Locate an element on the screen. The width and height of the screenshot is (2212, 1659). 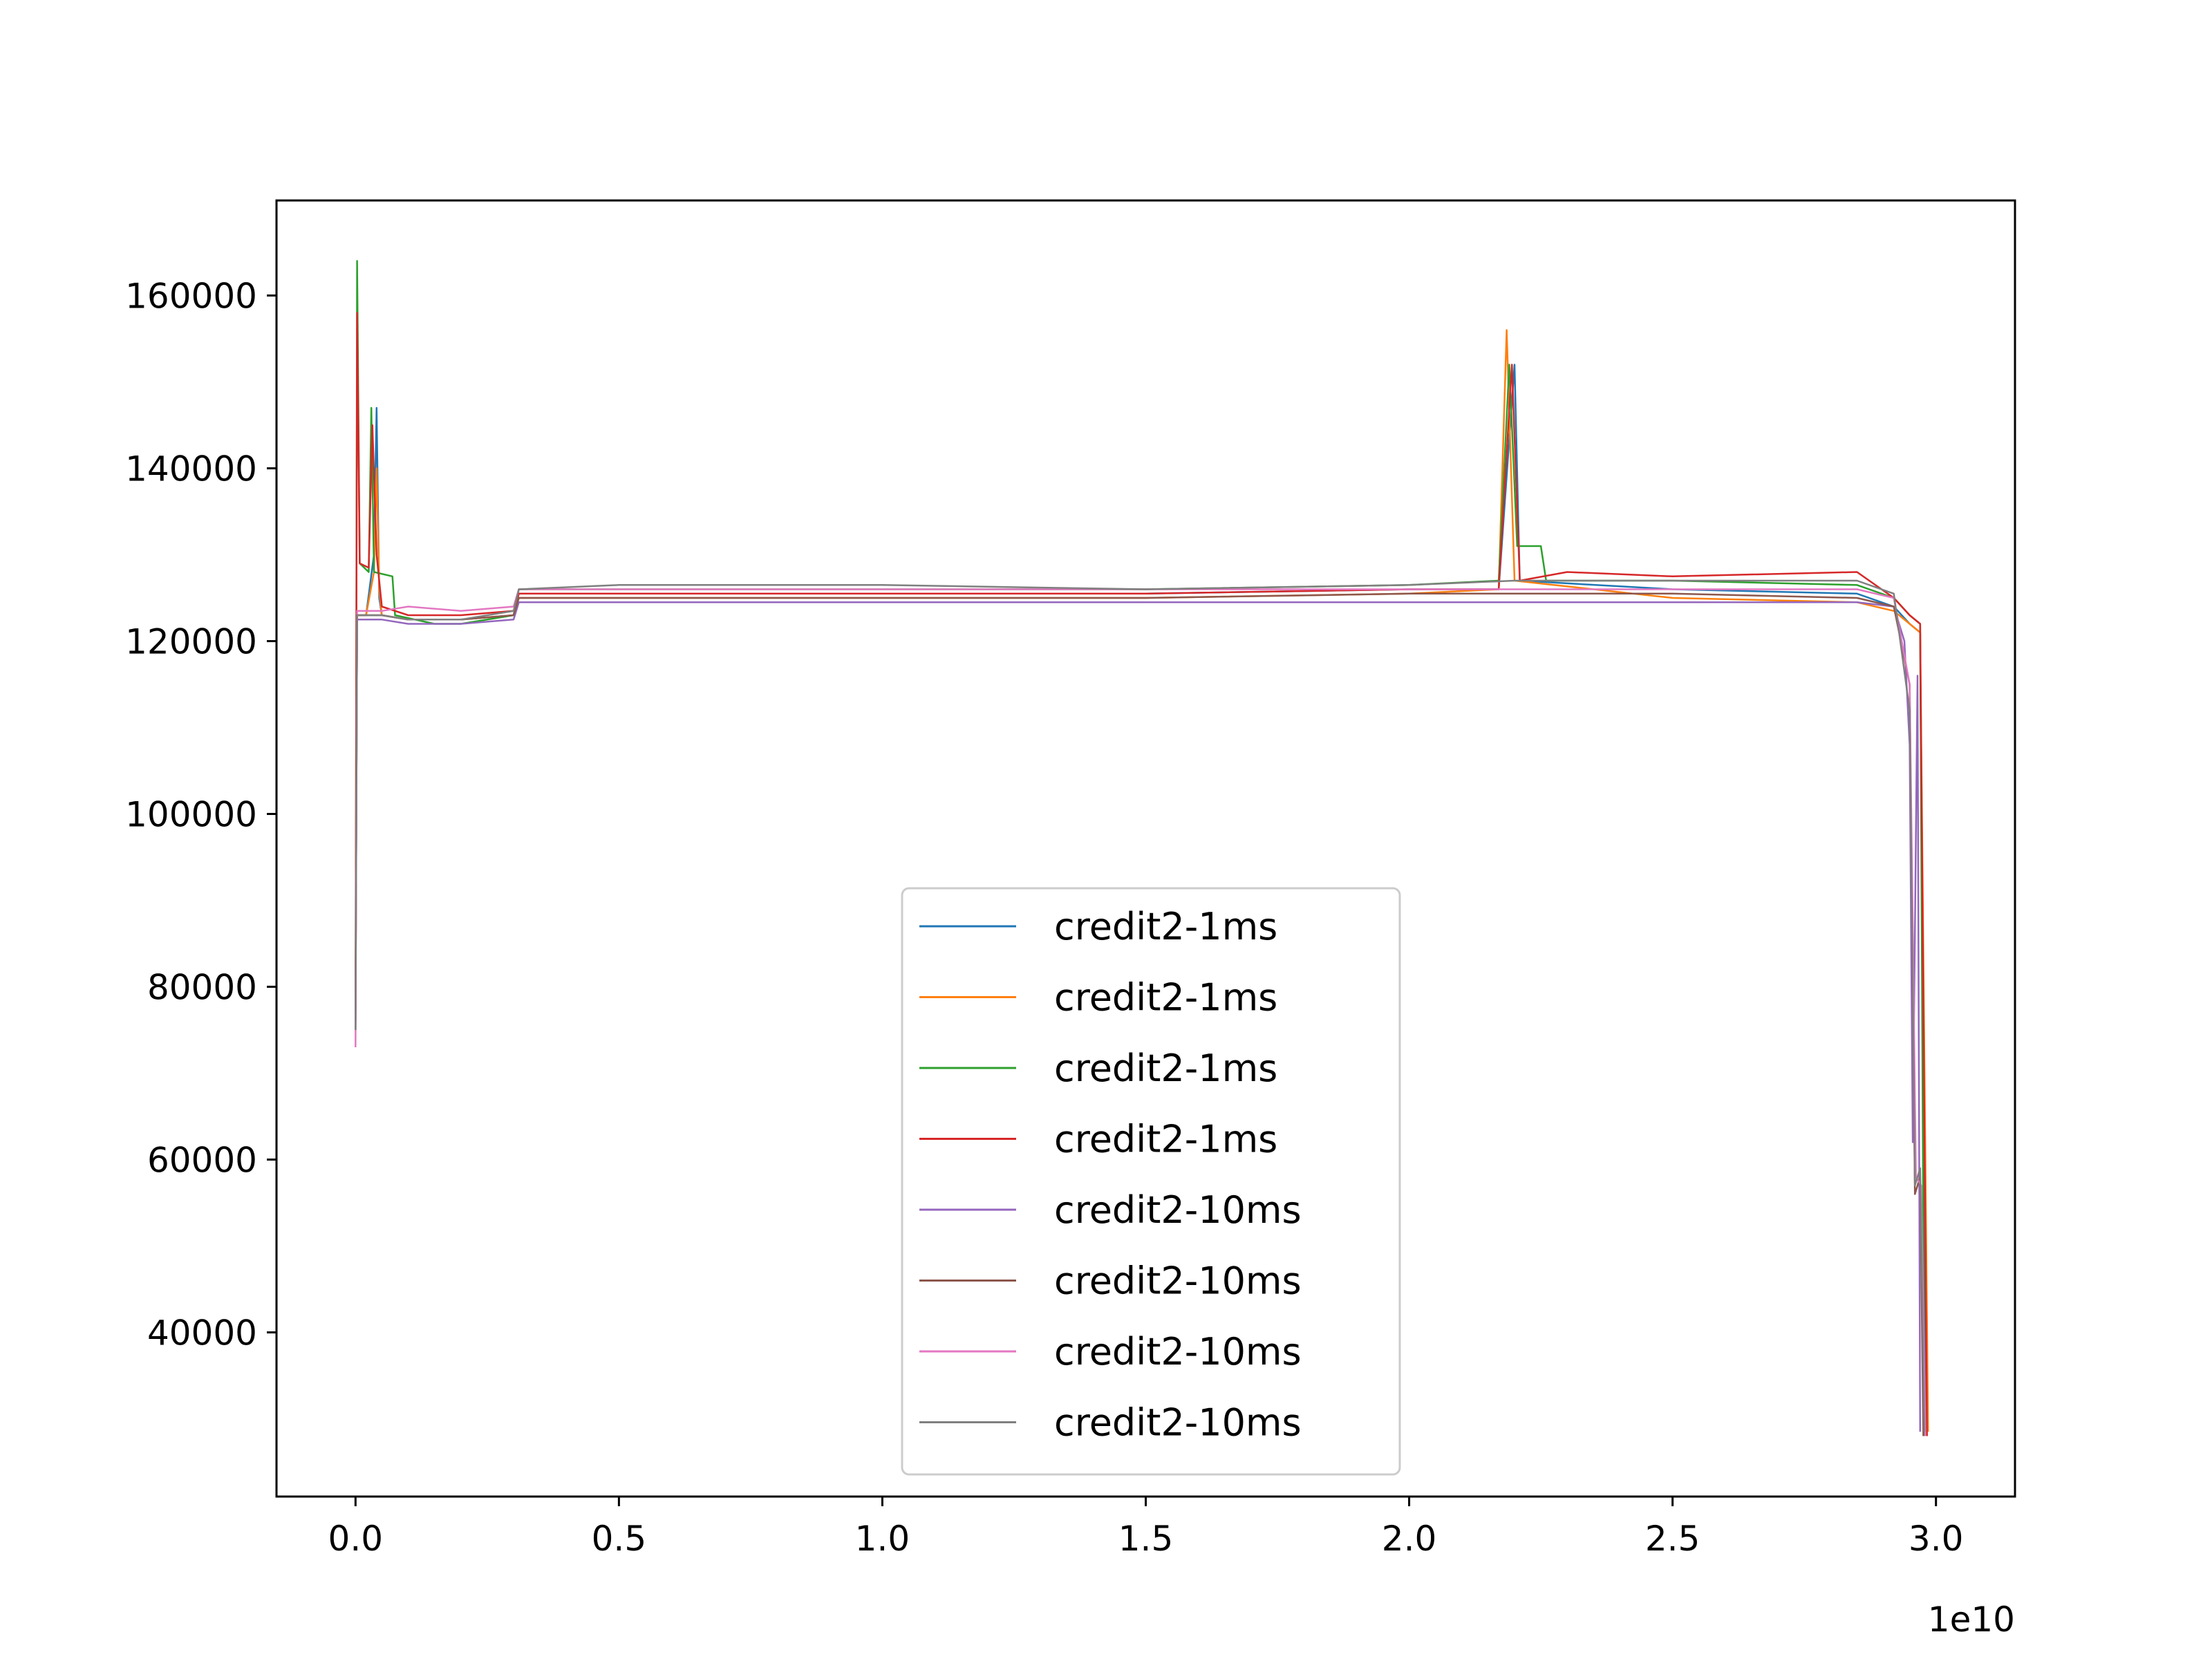
y-tick-label: 80000 is located at coordinates (202, 988).